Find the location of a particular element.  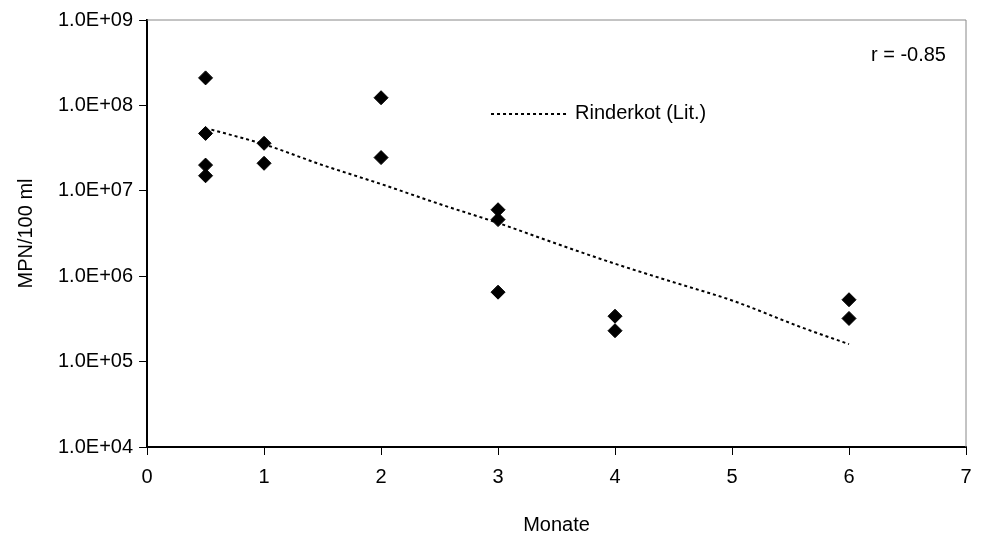

annotation: r = -0.85 is located at coordinates (908, 53).